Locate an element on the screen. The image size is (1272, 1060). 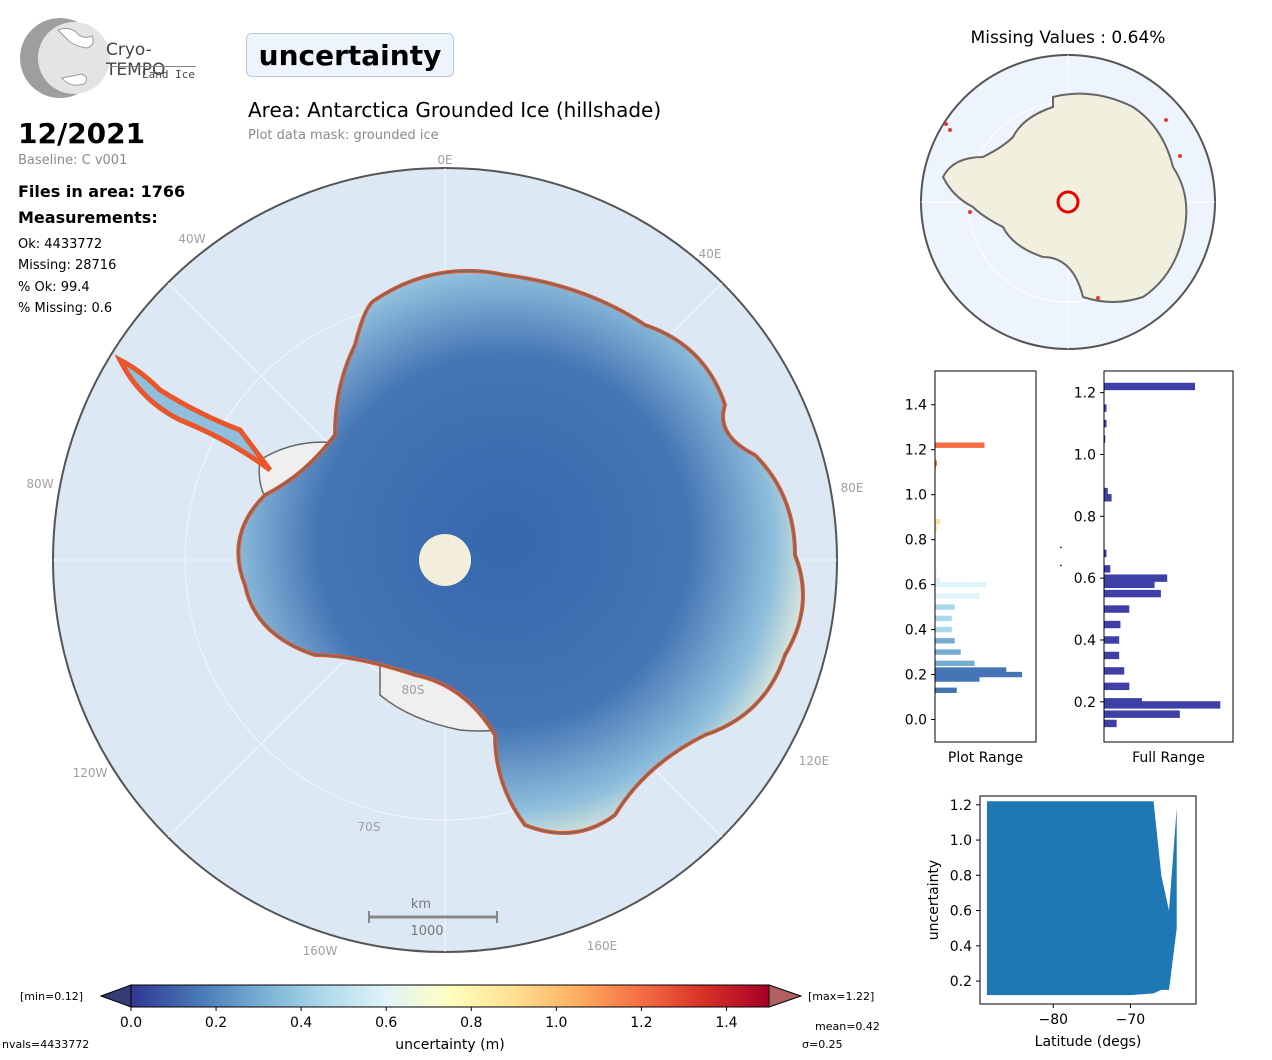
colorbar-tick-label: 0.2 is located at coordinates (216, 1023).